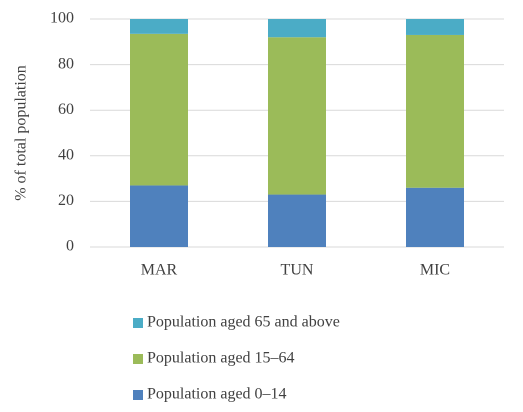 This screenshot has width=523, height=412. I want to click on y-tick-label: 80, so click(66, 63).